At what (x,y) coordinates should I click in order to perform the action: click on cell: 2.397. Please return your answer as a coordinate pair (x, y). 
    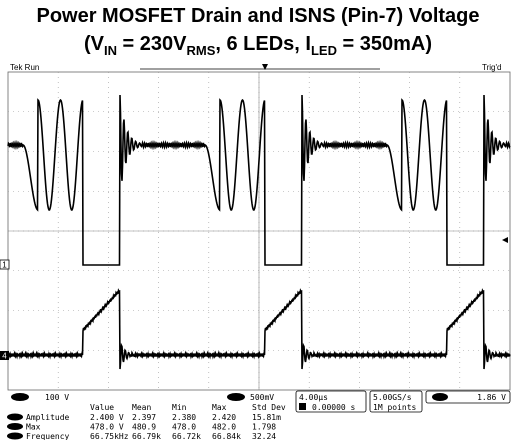
    Looking at the image, I should click on (144, 417).